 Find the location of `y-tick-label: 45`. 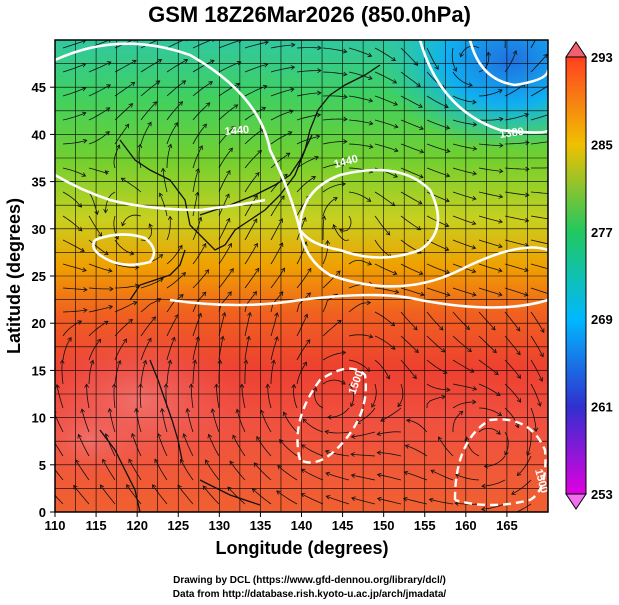

y-tick-label: 45 is located at coordinates (39, 87).